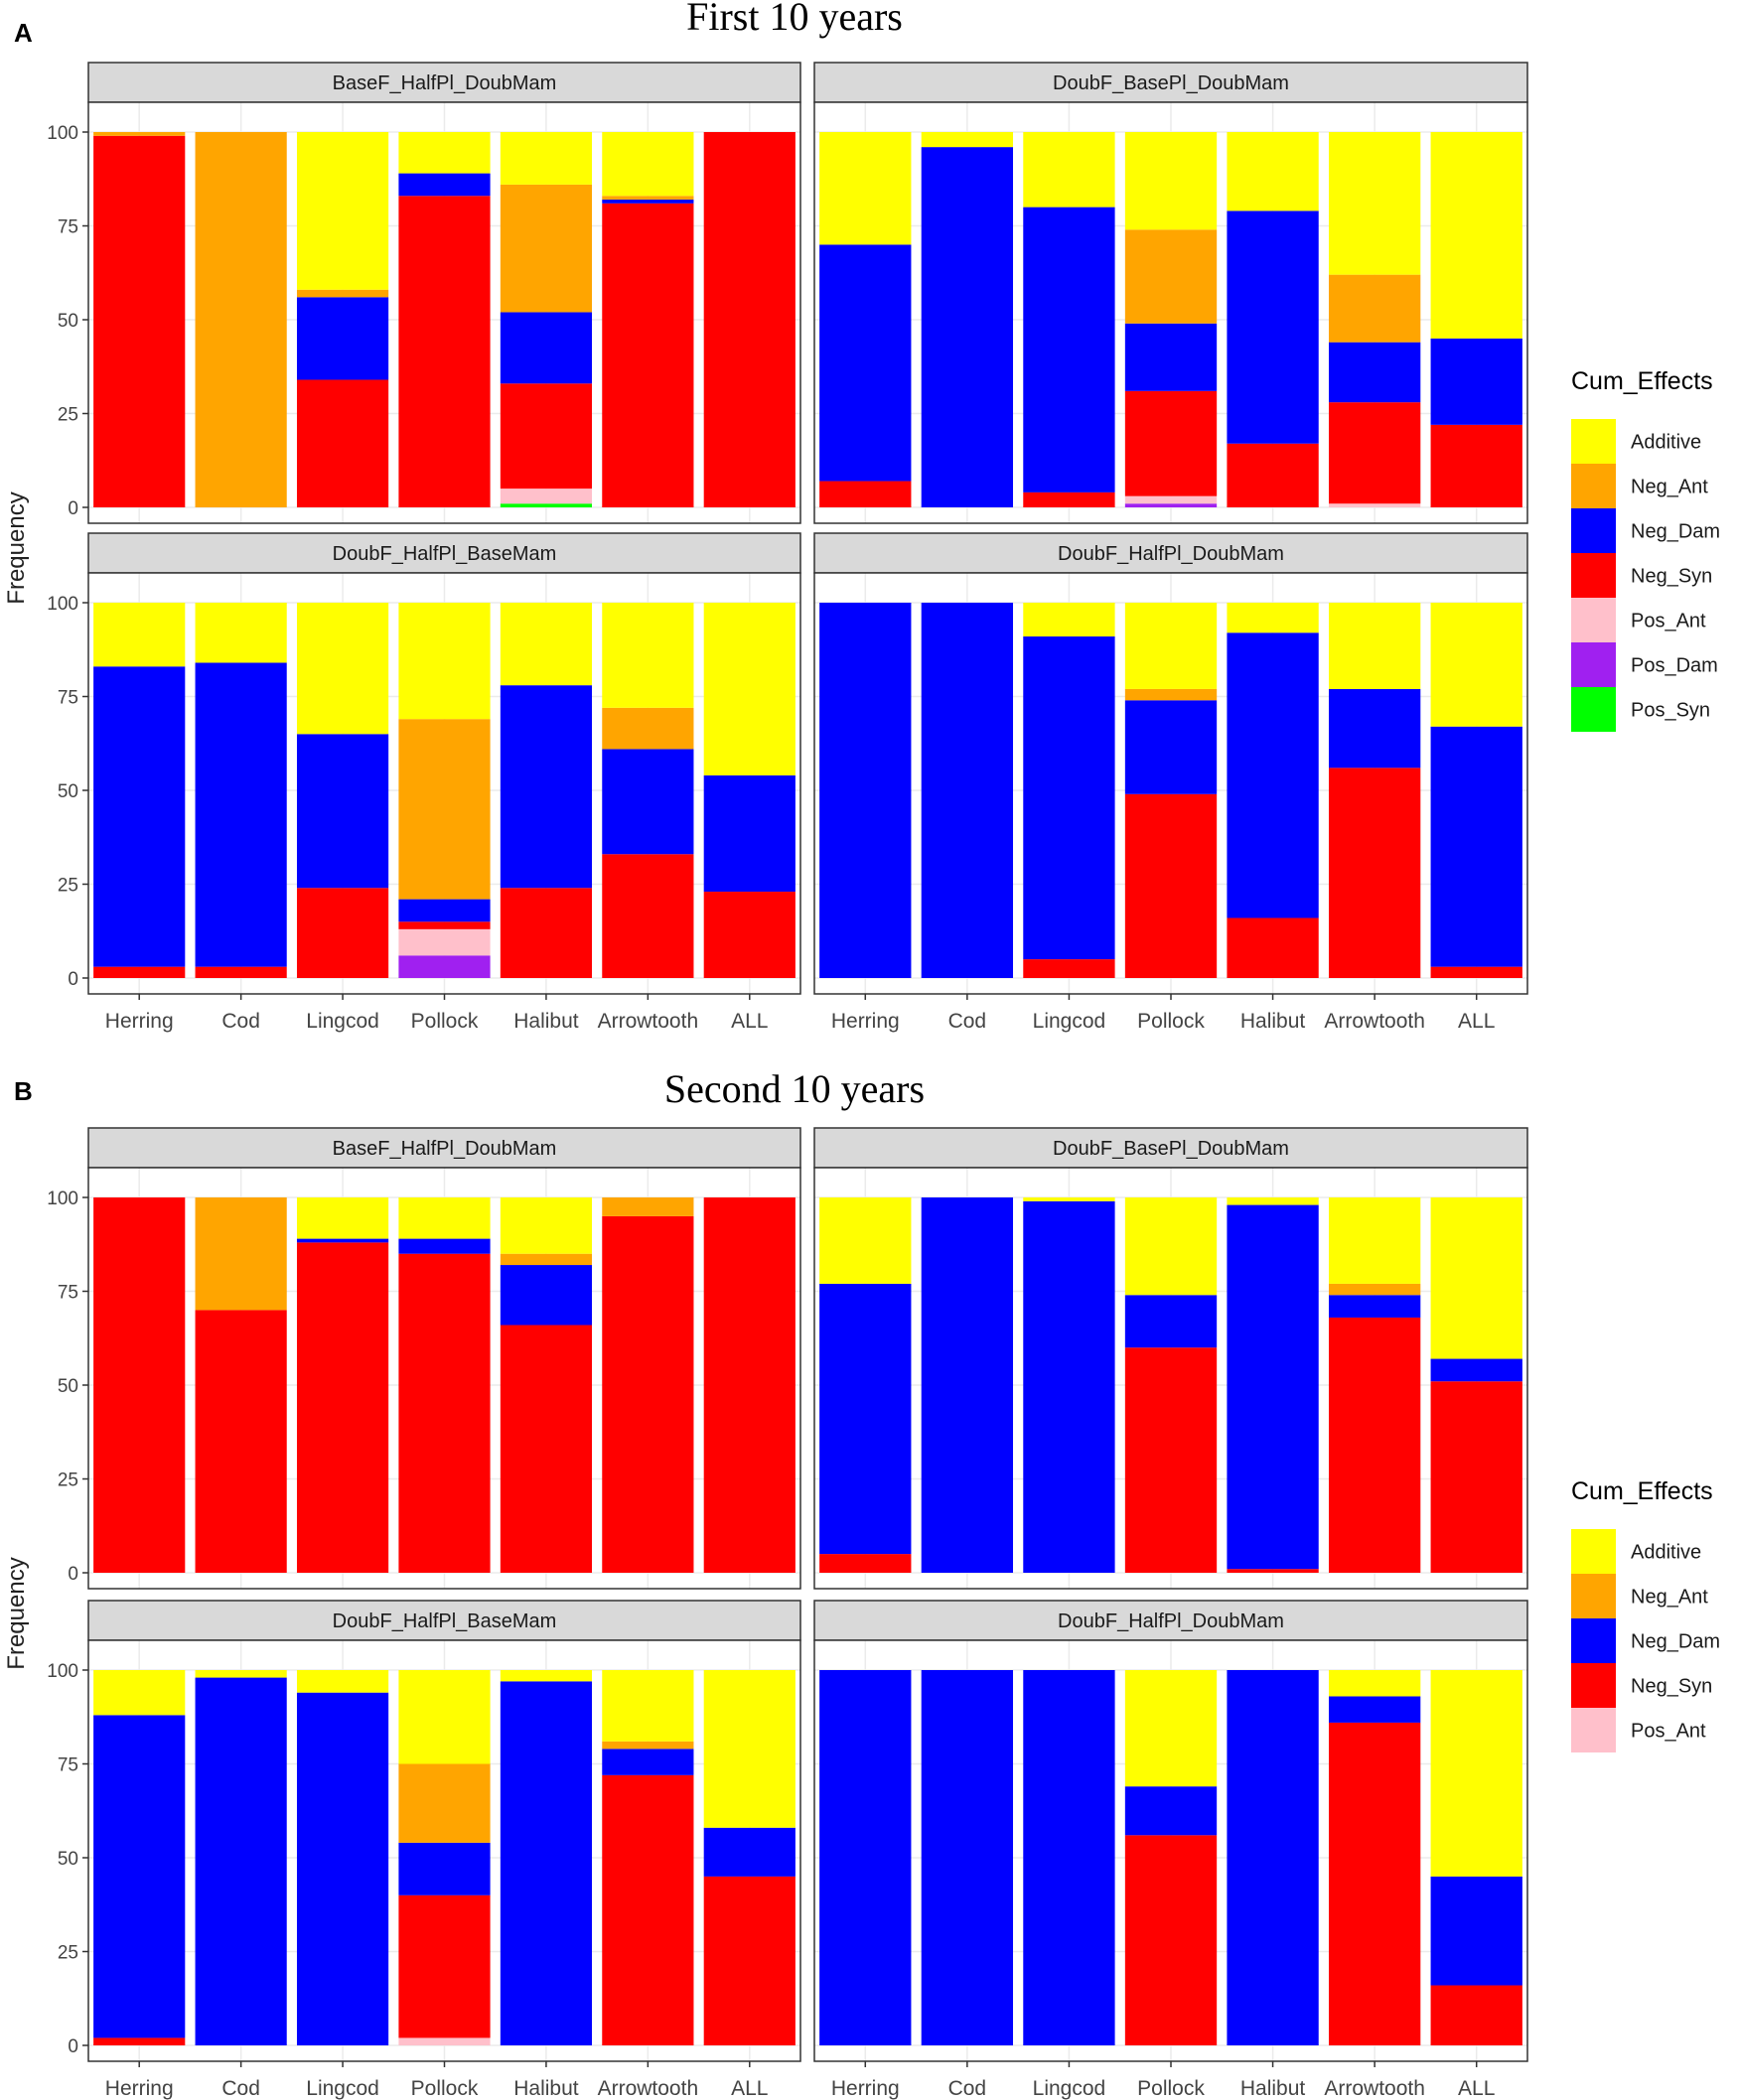 The image size is (1738, 2100). I want to click on facet-label: DoubF_HalfPl_BaseMam, so click(445, 554).